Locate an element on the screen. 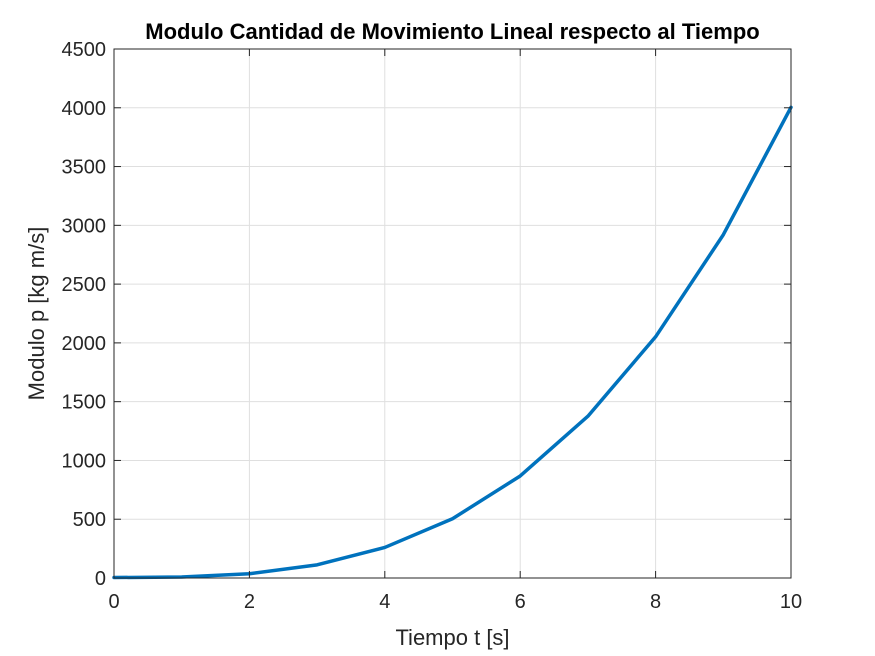 This screenshot has height=656, width=875. y-tick-label: 2000 is located at coordinates (84, 344).